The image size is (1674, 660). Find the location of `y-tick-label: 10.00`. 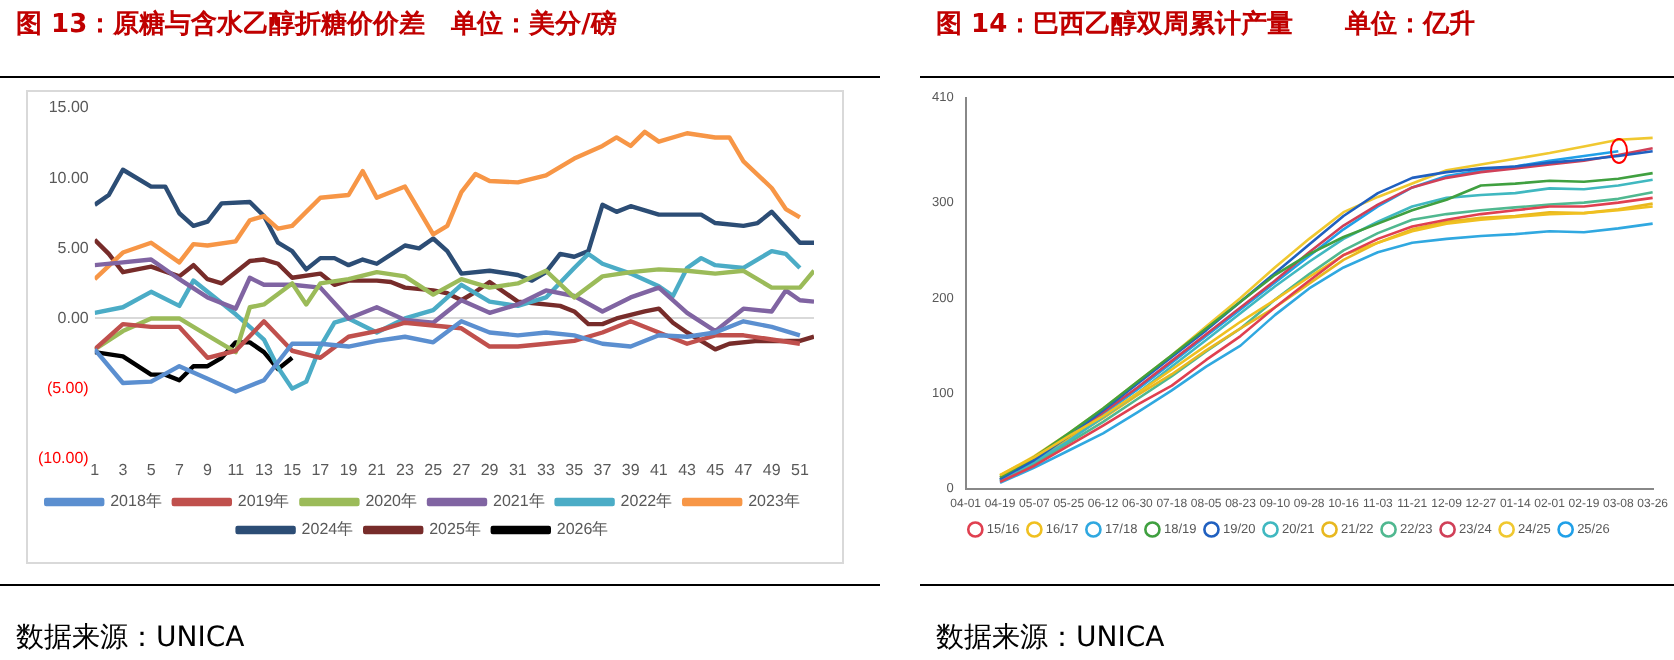

y-tick-label: 10.00 is located at coordinates (69, 177).